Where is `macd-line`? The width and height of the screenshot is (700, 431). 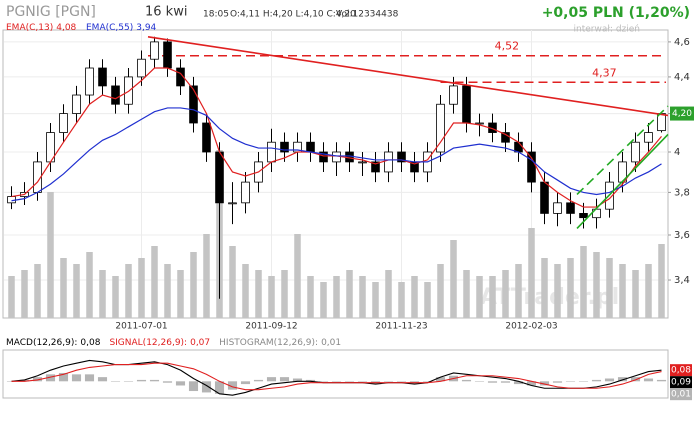
macd-line is located at coordinates (336, 376).